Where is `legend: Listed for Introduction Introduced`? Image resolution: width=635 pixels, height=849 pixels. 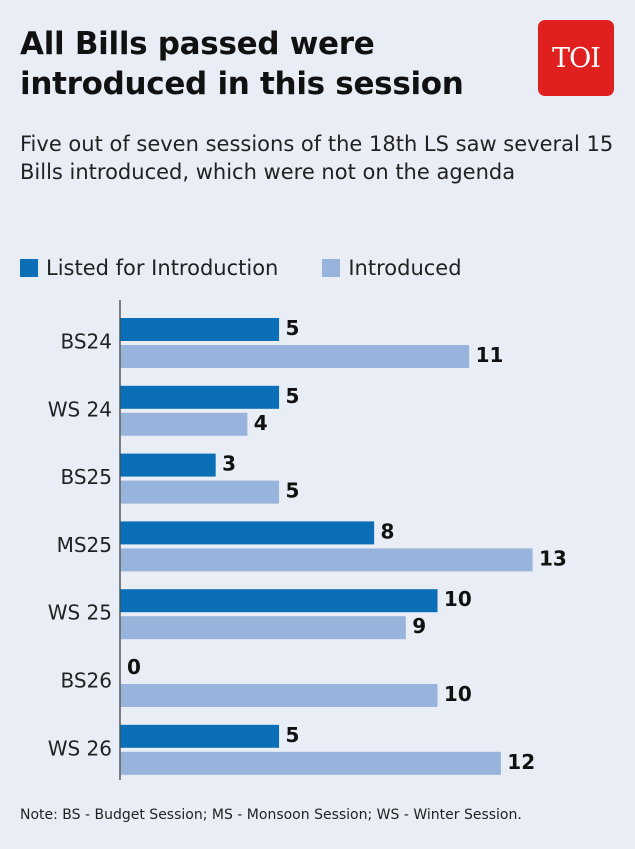
legend: Listed for Introduction Introduced is located at coordinates (241, 268).